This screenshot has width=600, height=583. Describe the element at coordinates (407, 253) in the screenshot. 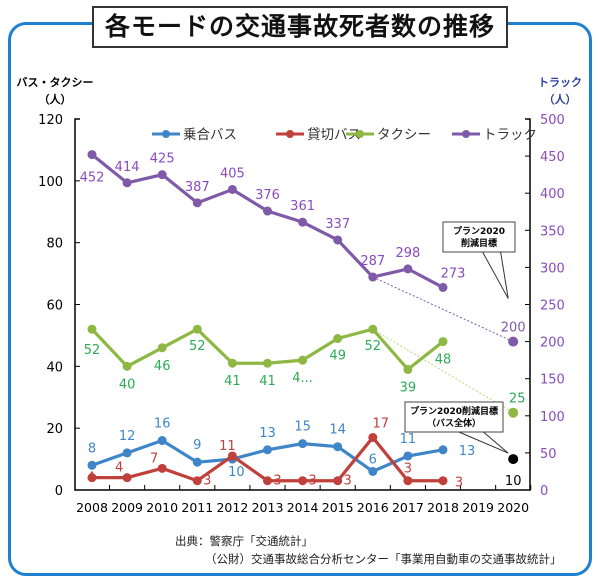

I see `data-label: 298` at that location.